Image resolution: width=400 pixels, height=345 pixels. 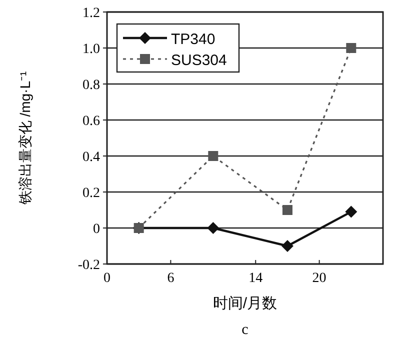 I want to click on x-tick-label: 20, so click(x=319, y=278).